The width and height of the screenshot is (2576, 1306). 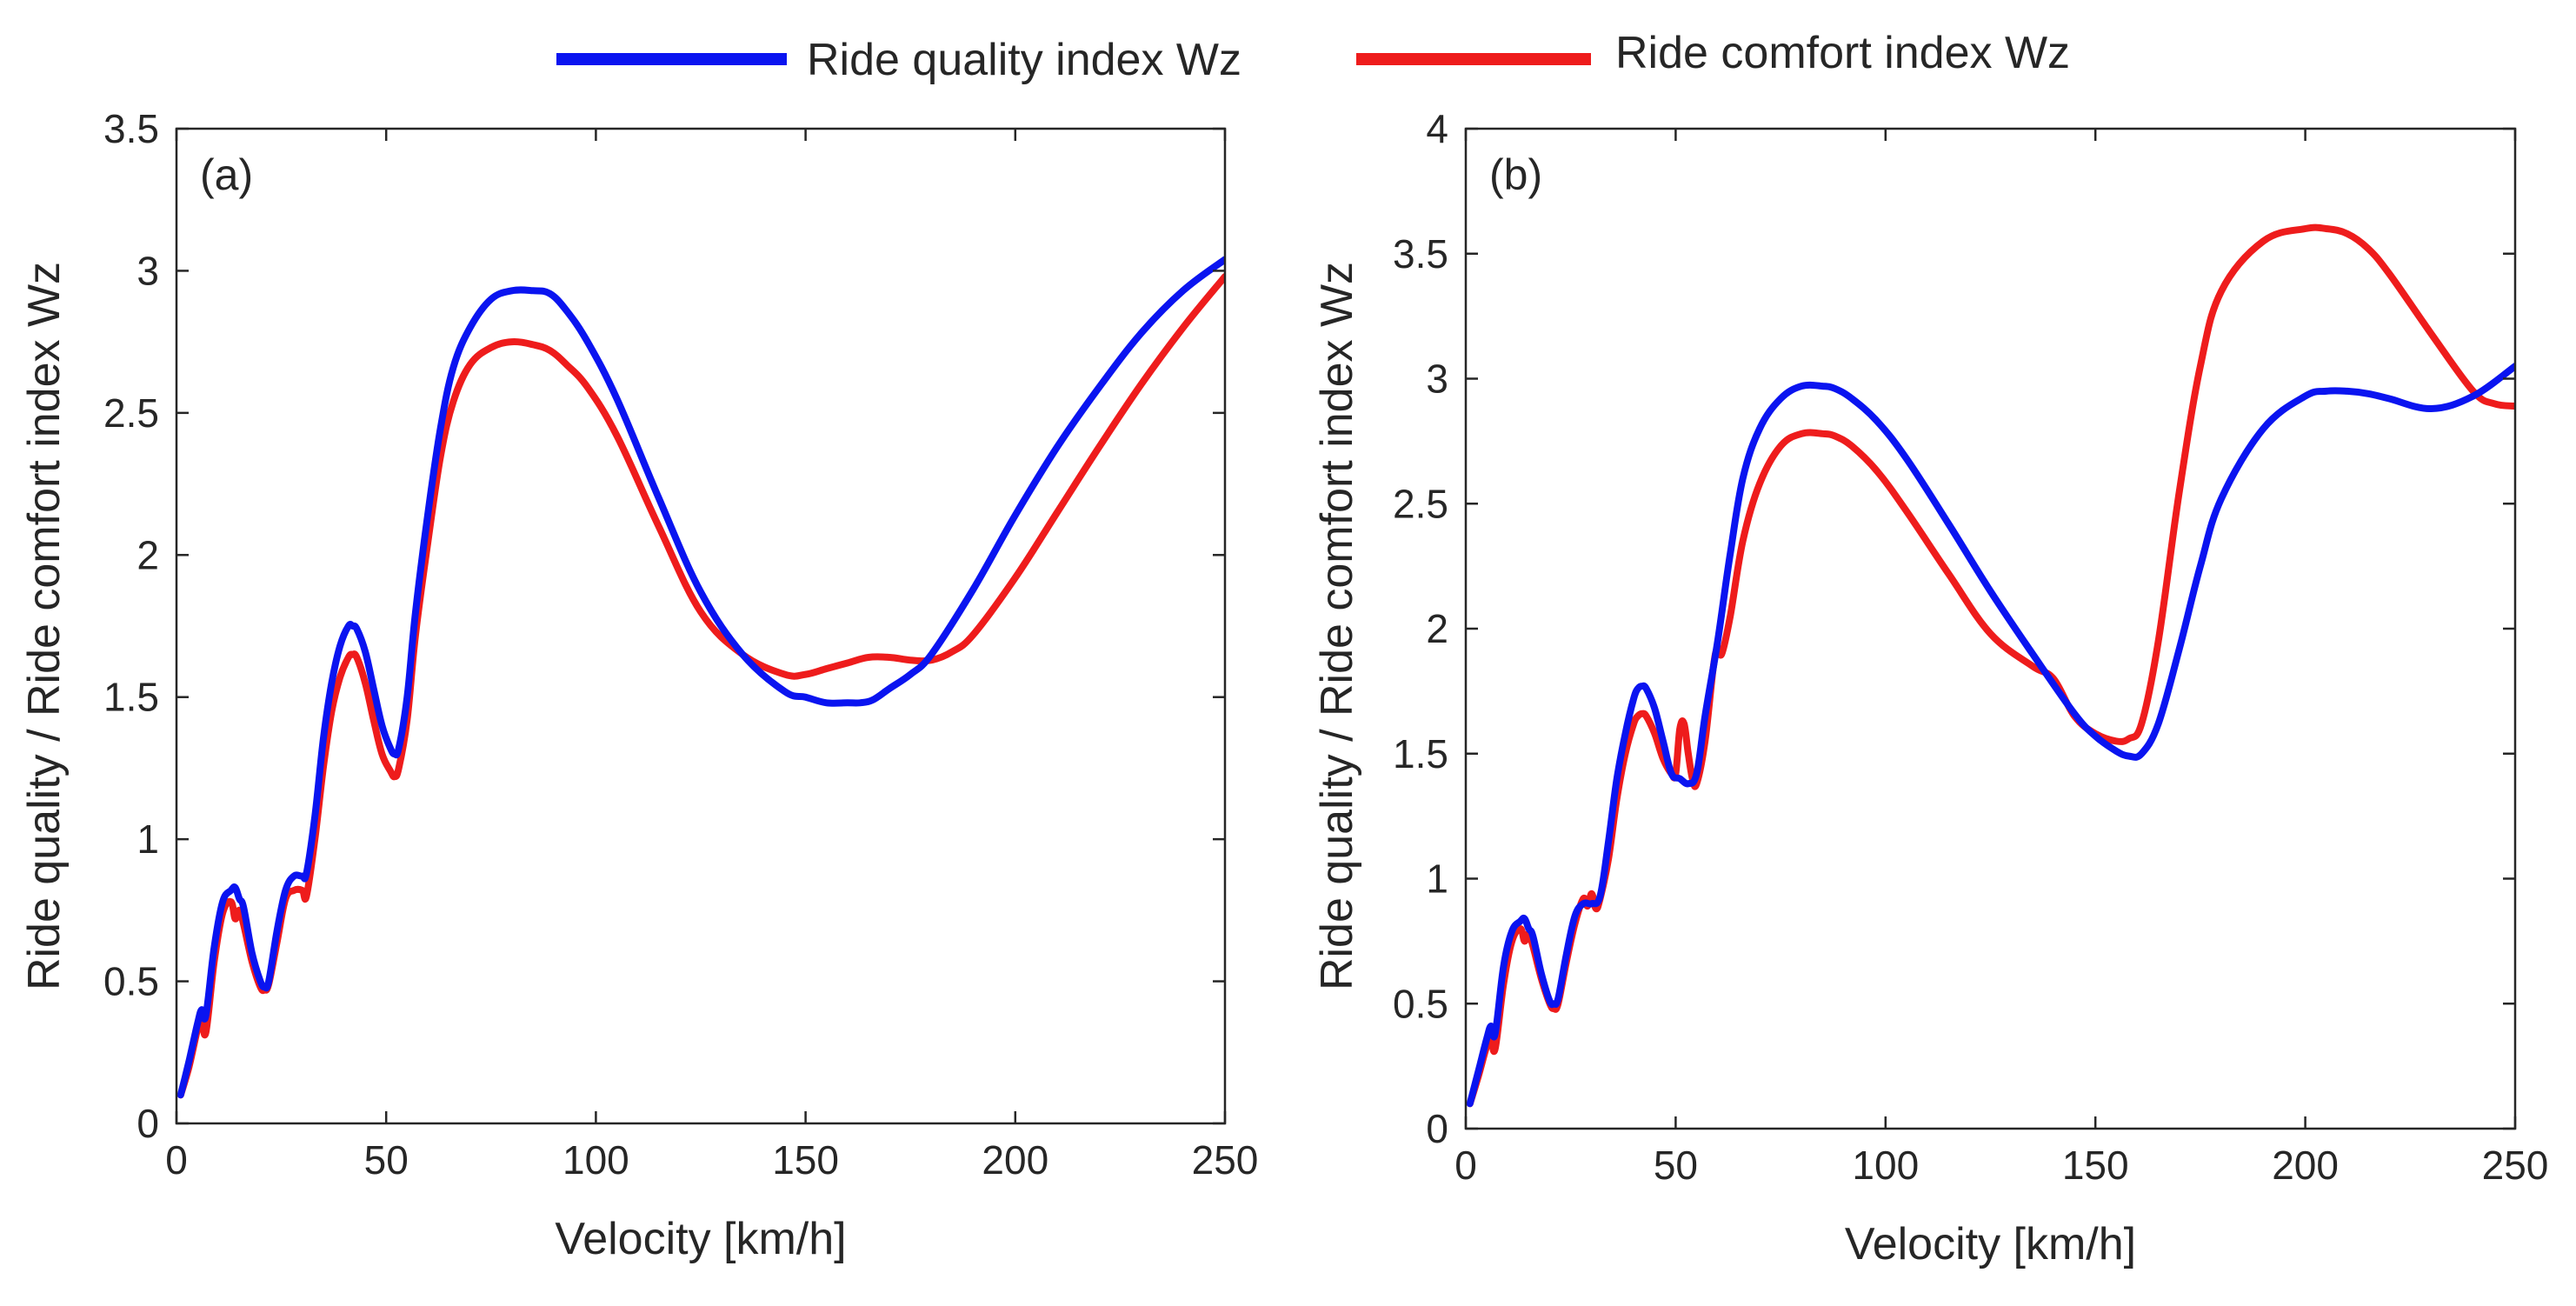 I want to click on x-tick-label-b: 50, so click(x=1676, y=1166).